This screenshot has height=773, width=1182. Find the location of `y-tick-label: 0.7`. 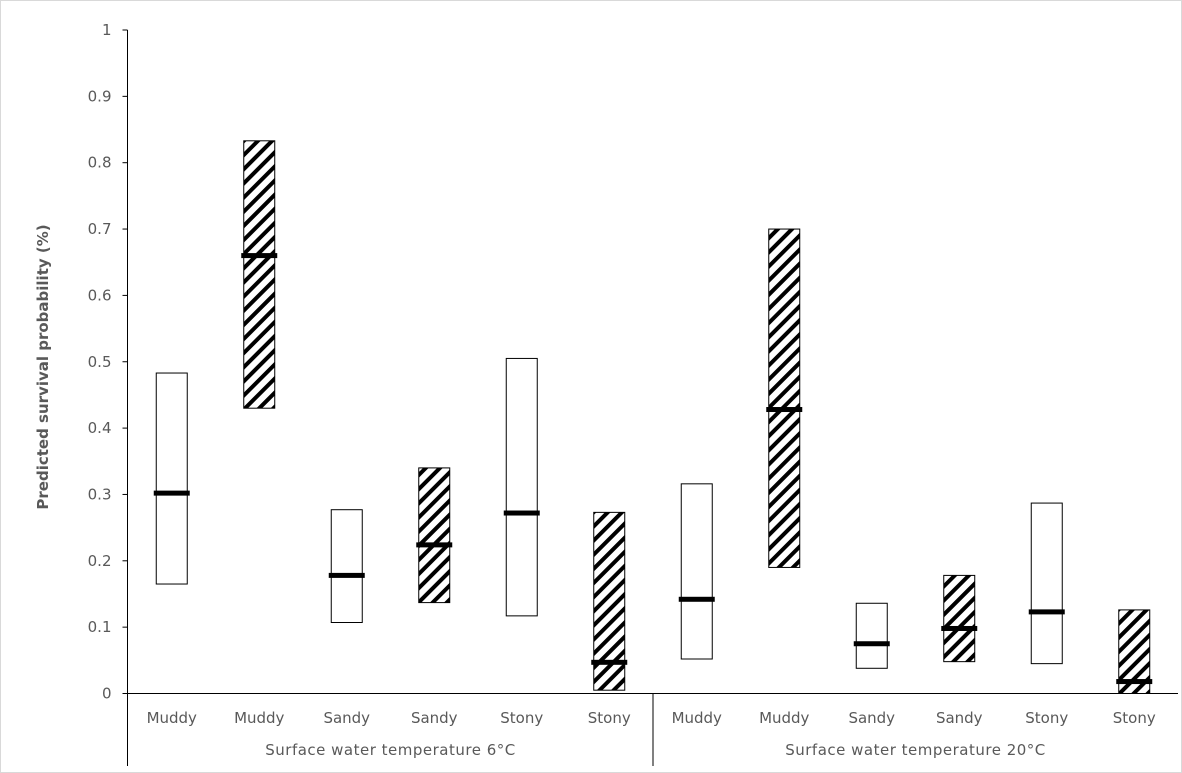

y-tick-label: 0.7 is located at coordinates (100, 229).